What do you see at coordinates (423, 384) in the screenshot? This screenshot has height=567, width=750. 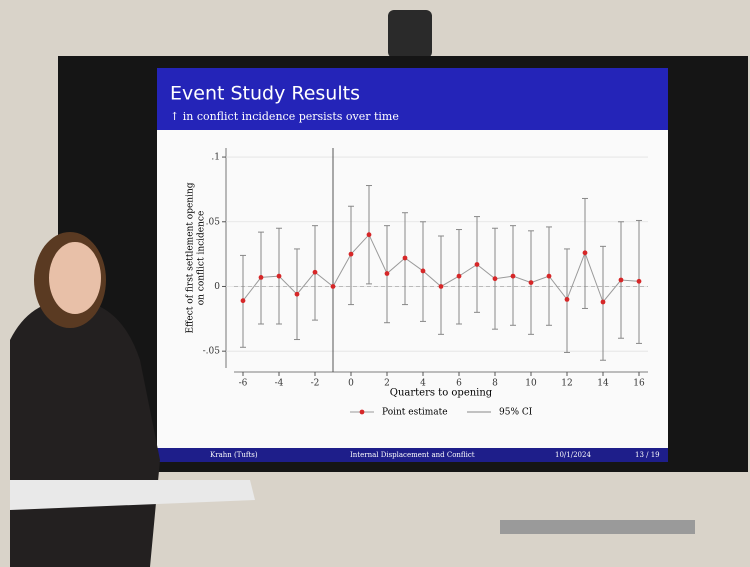 I see `x-tick-label: 4` at bounding box center [423, 384].